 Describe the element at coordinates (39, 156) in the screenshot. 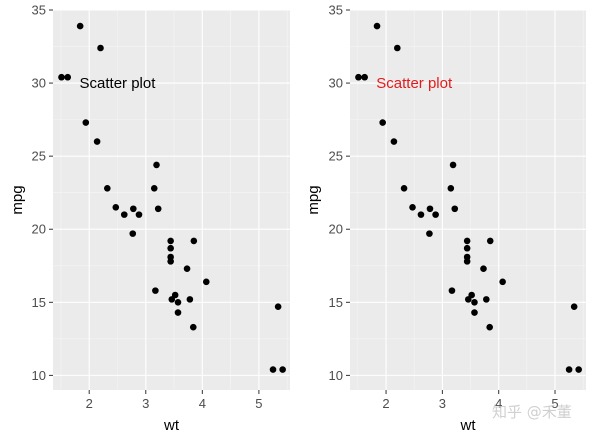

I see `chart-1-y-tick-label: 25` at that location.